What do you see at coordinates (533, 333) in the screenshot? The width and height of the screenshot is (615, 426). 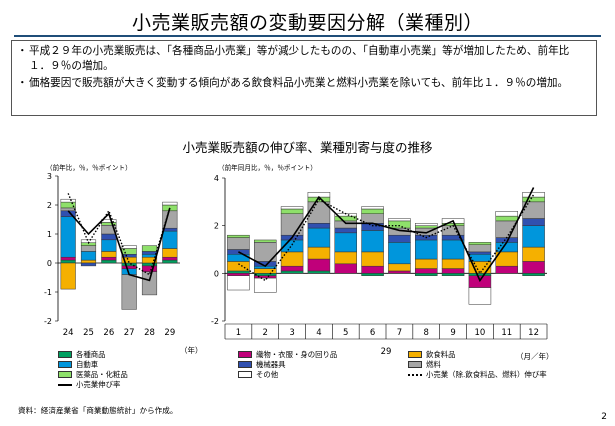 I see `x-tick-label: 12` at bounding box center [533, 333].